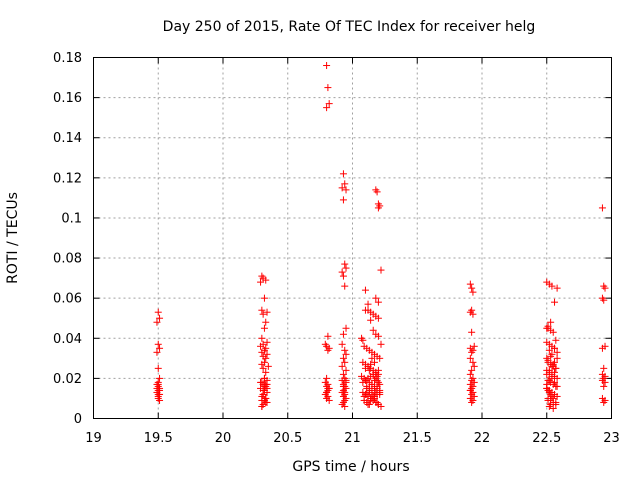 The height and width of the screenshot is (480, 640). What do you see at coordinates (67, 58) in the screenshot?
I see `y-tick-label: 0.18` at bounding box center [67, 58].